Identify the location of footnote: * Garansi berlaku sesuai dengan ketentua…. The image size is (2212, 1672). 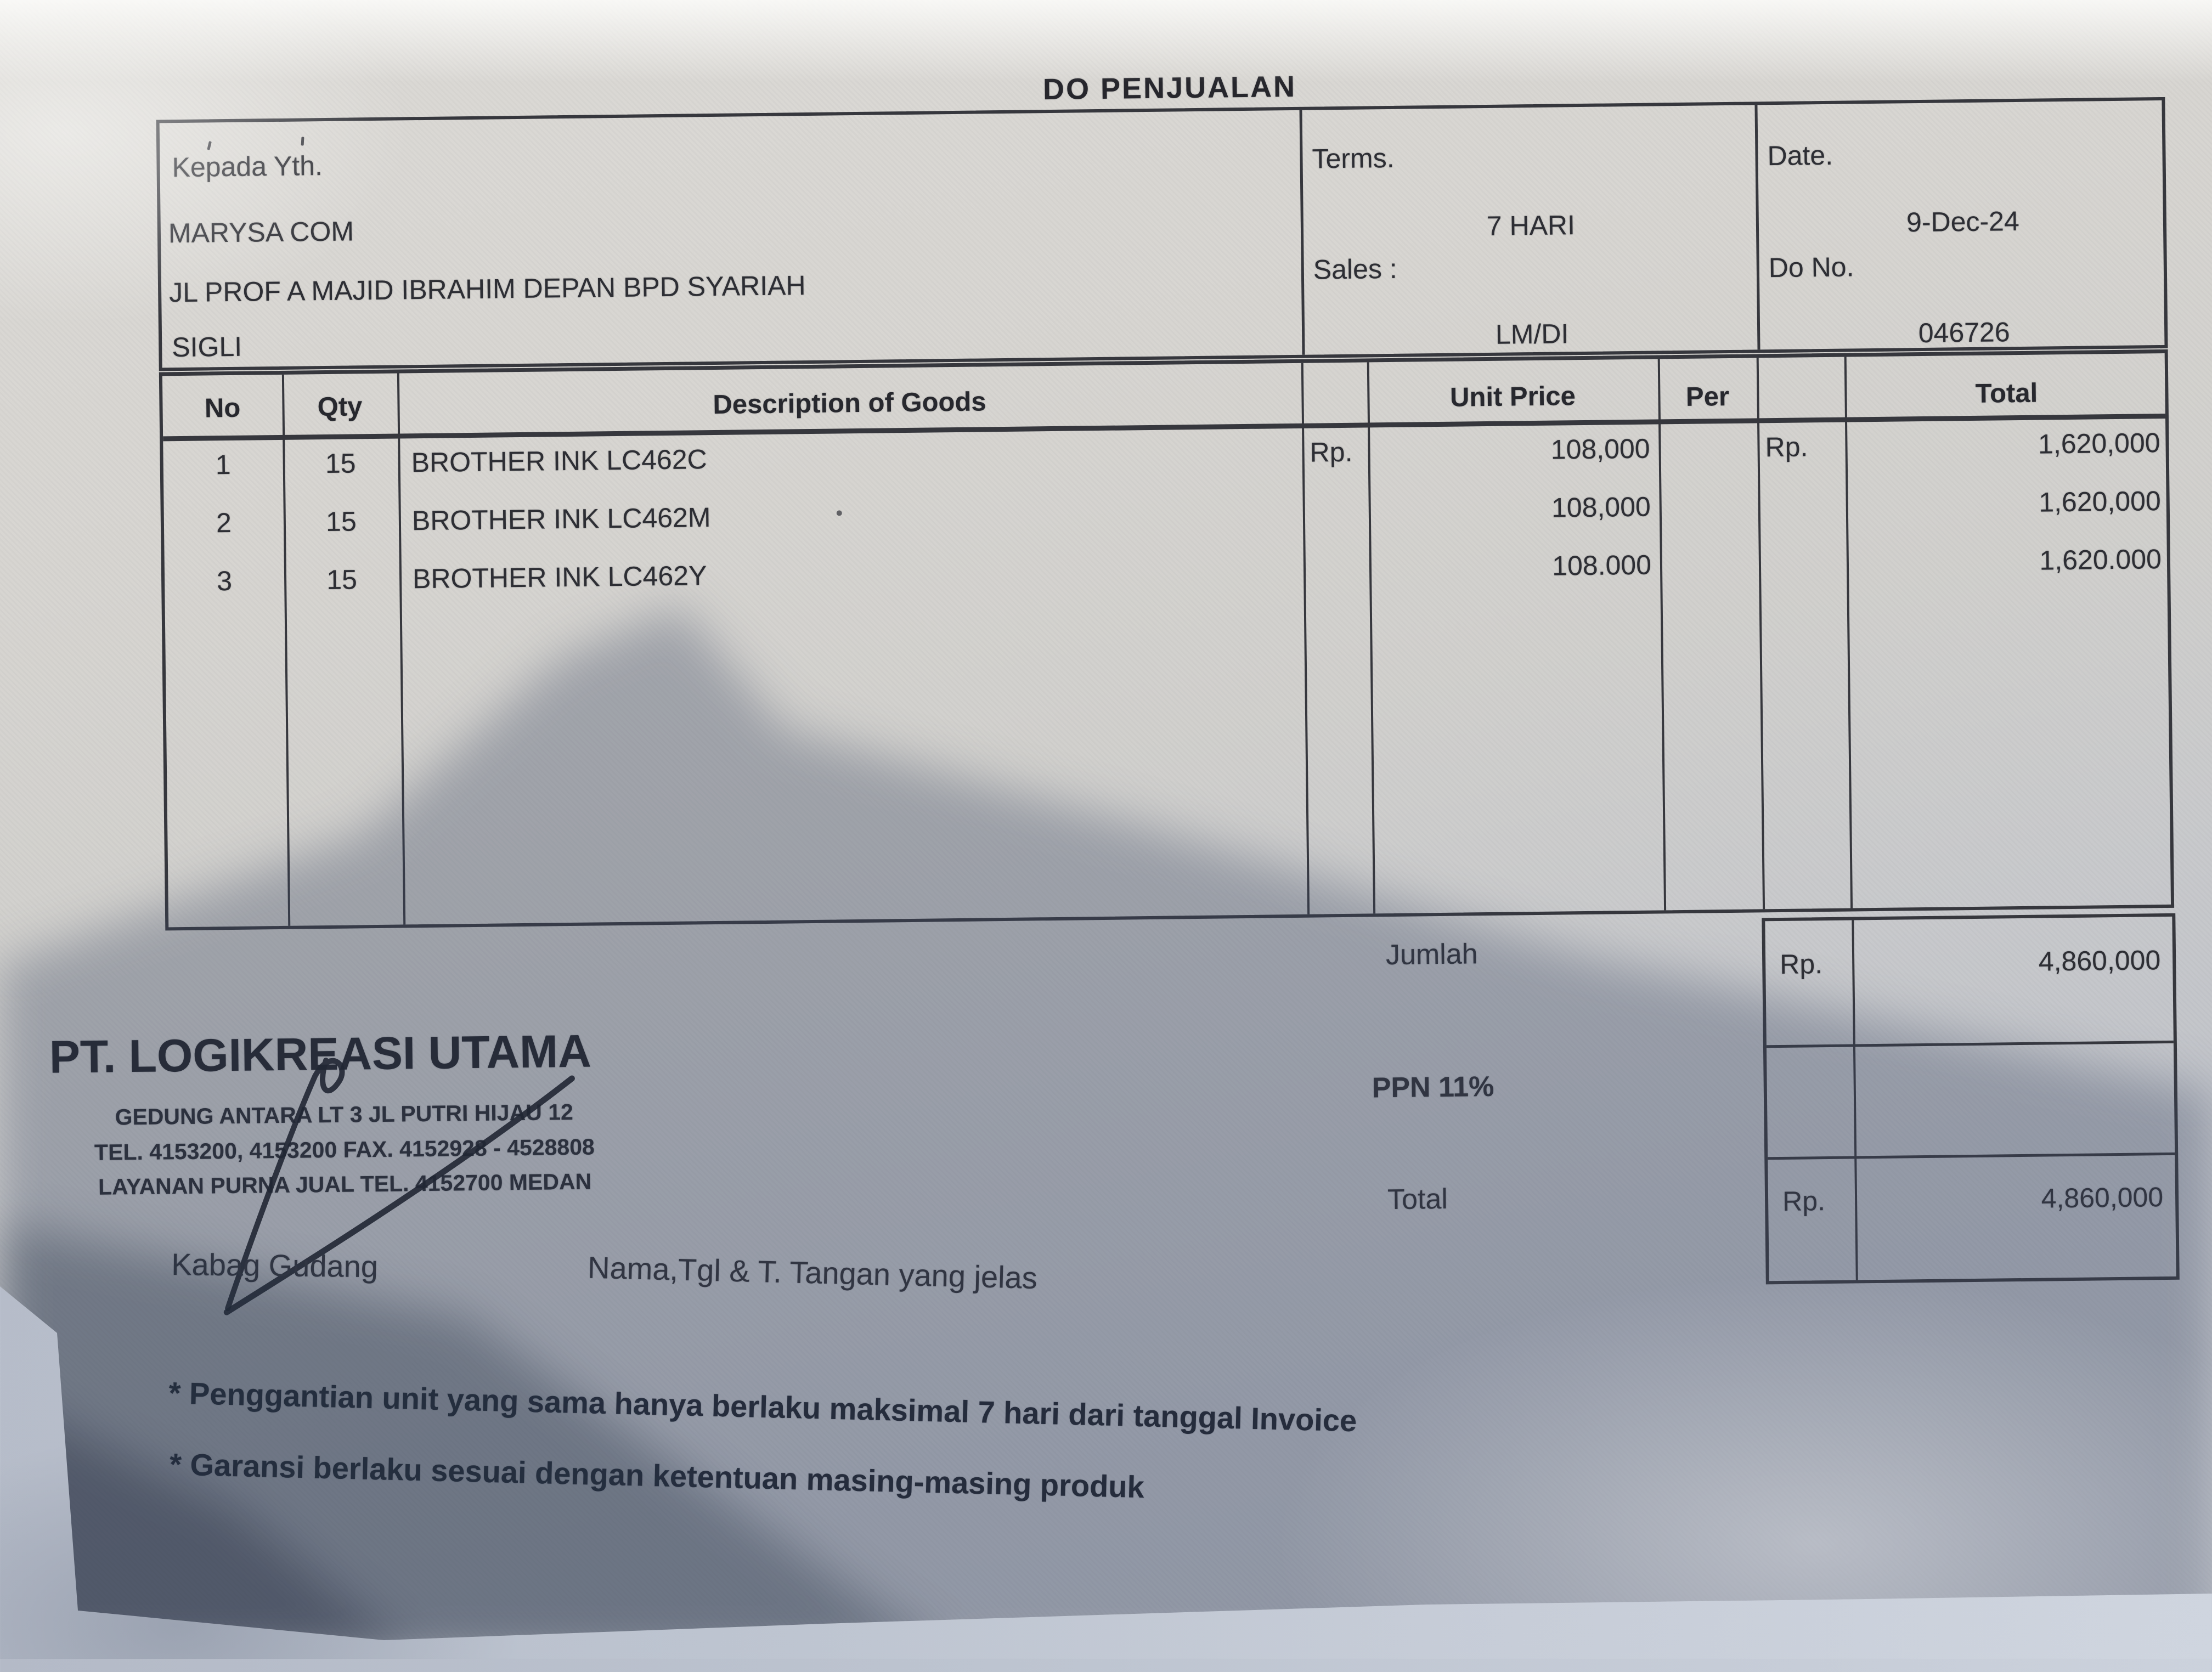
(657, 1476).